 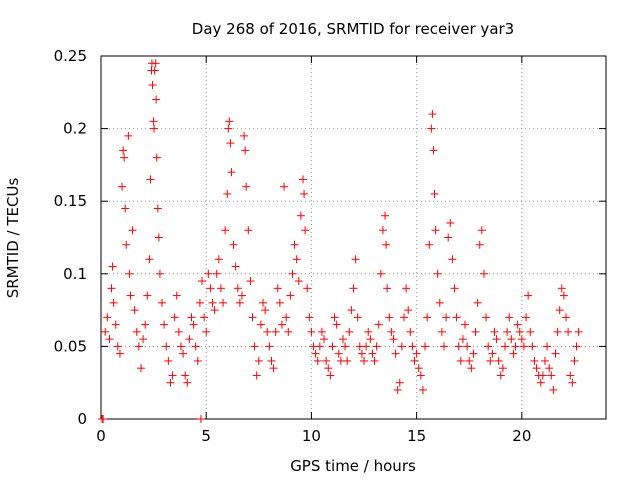 I want to click on x-axis-label: GPS time / hours, so click(x=353, y=466).